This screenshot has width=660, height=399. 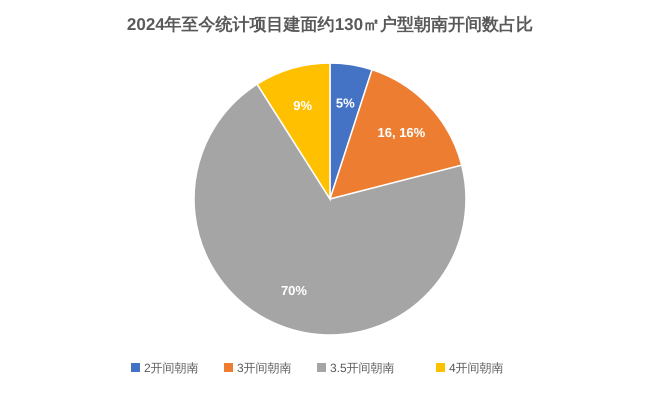 What do you see at coordinates (346, 102) in the screenshot?
I see `data-label: 5%` at bounding box center [346, 102].